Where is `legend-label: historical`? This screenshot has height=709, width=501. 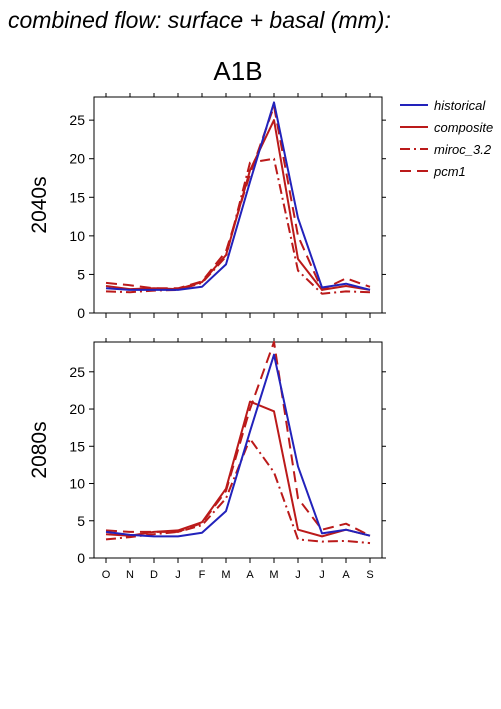
legend-label: historical is located at coordinates (460, 105).